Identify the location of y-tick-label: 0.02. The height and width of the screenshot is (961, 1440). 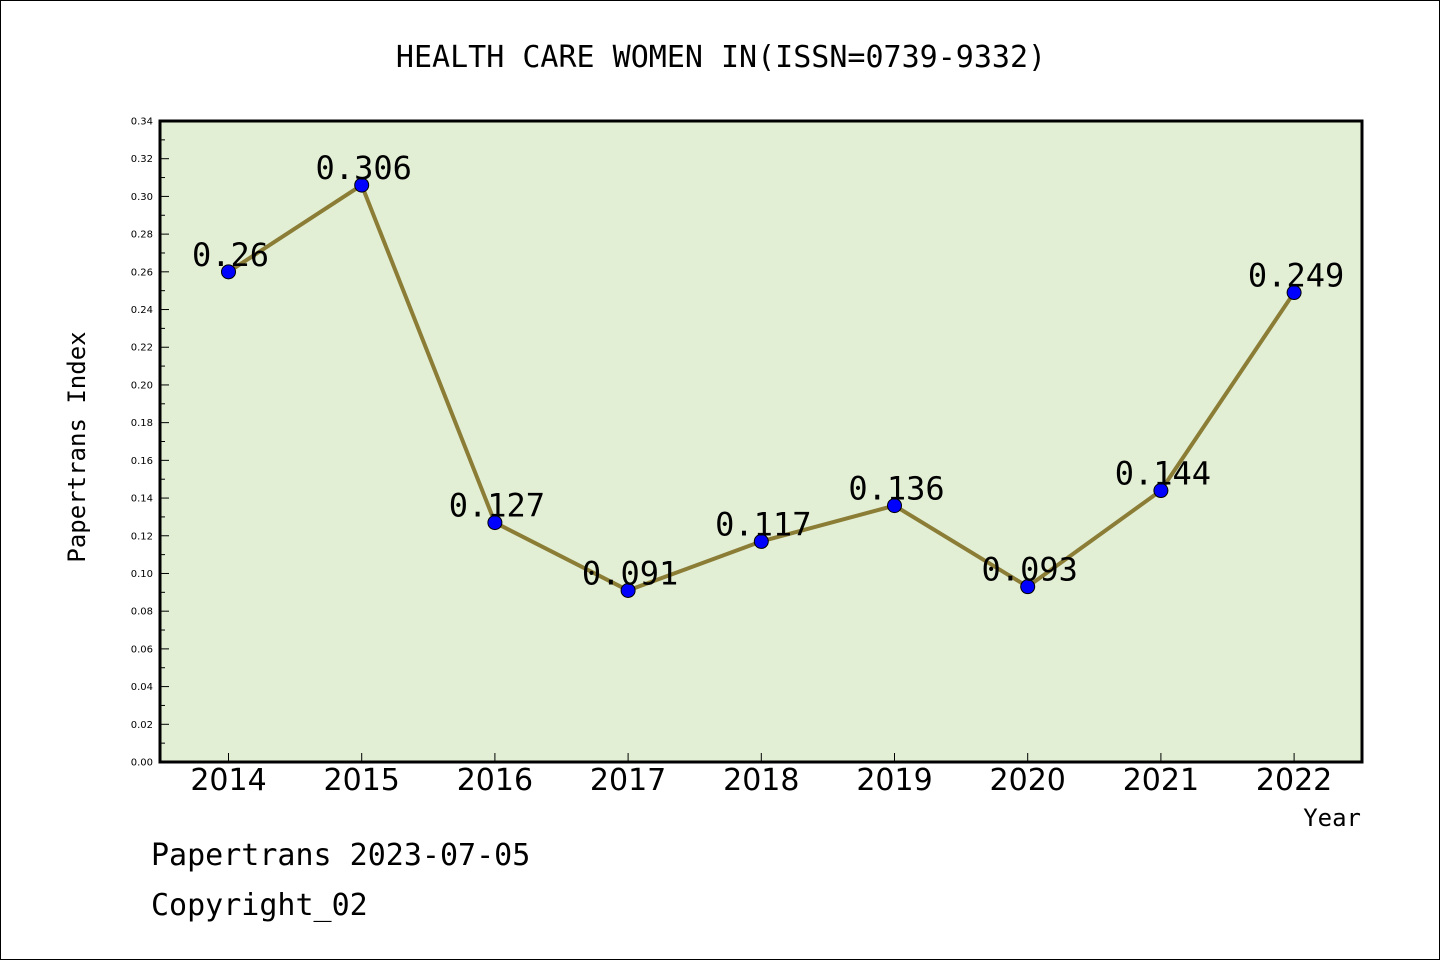
(142, 725).